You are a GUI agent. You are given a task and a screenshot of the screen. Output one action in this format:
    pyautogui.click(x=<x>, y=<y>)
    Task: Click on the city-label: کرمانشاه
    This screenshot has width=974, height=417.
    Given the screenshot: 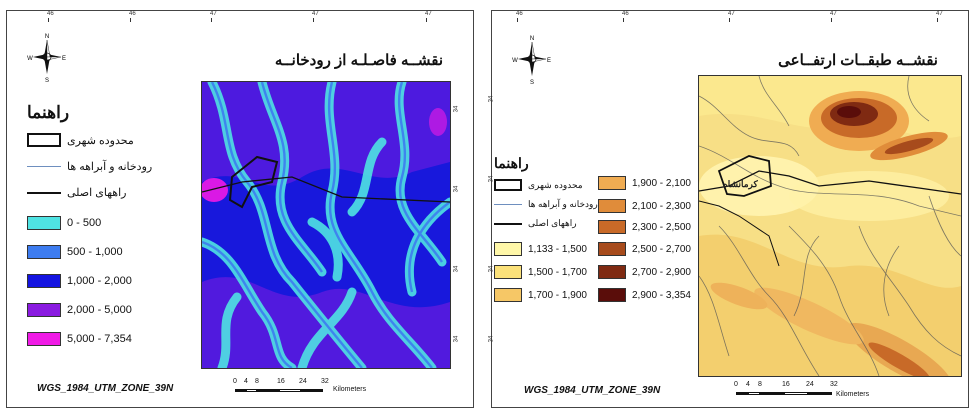 What is the action you would take?
    pyautogui.click(x=740, y=184)
    